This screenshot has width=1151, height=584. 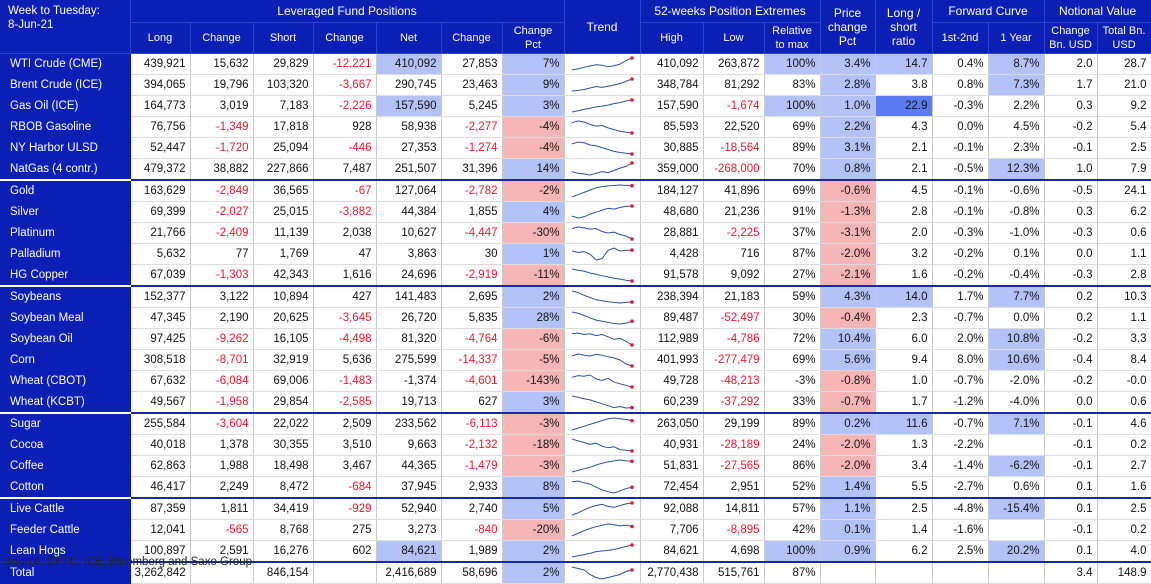 What do you see at coordinates (345, 148) in the screenshot?
I see `change-short-cell: -446` at bounding box center [345, 148].